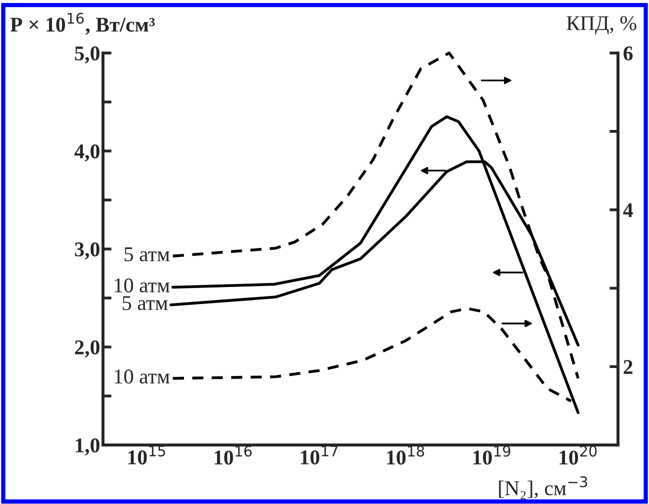 The height and width of the screenshot is (504, 649). What do you see at coordinates (82, 23) in the screenshot?
I see `y-axis-title: P × 10$^{16}$, Вт/см³` at bounding box center [82, 23].